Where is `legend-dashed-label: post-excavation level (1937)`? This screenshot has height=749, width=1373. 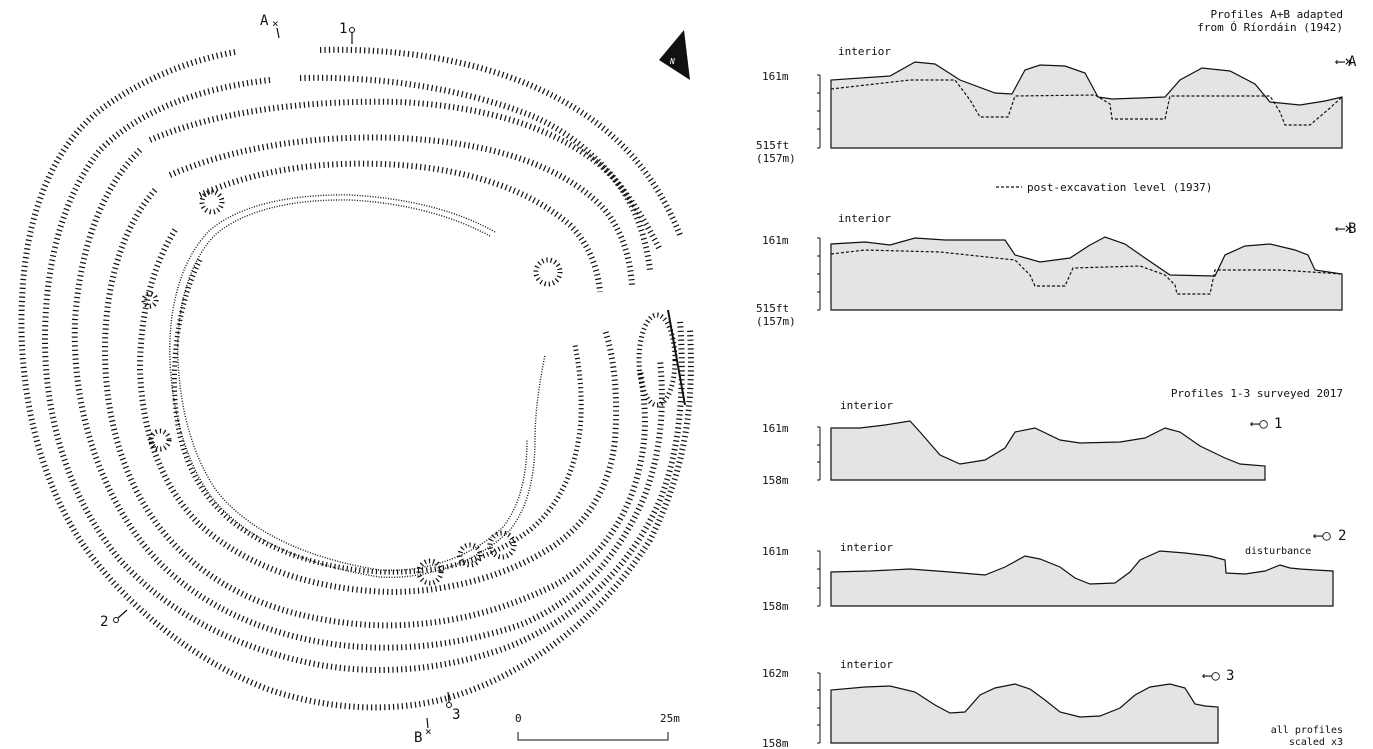
legend-dashed-label: post-excavation level (1937) is located at coordinates (1119, 187).